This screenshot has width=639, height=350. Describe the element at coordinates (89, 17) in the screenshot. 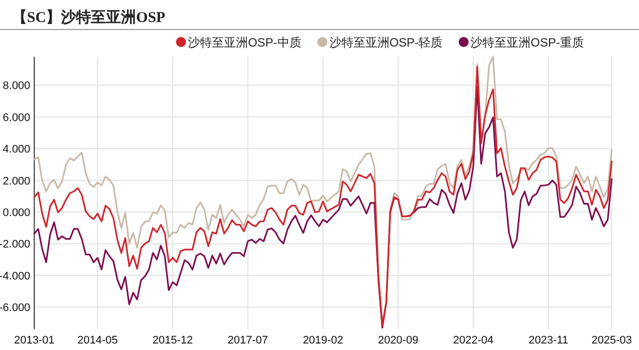

I see `chart-title: 【SC】沙特至亚洲OSP` at that location.